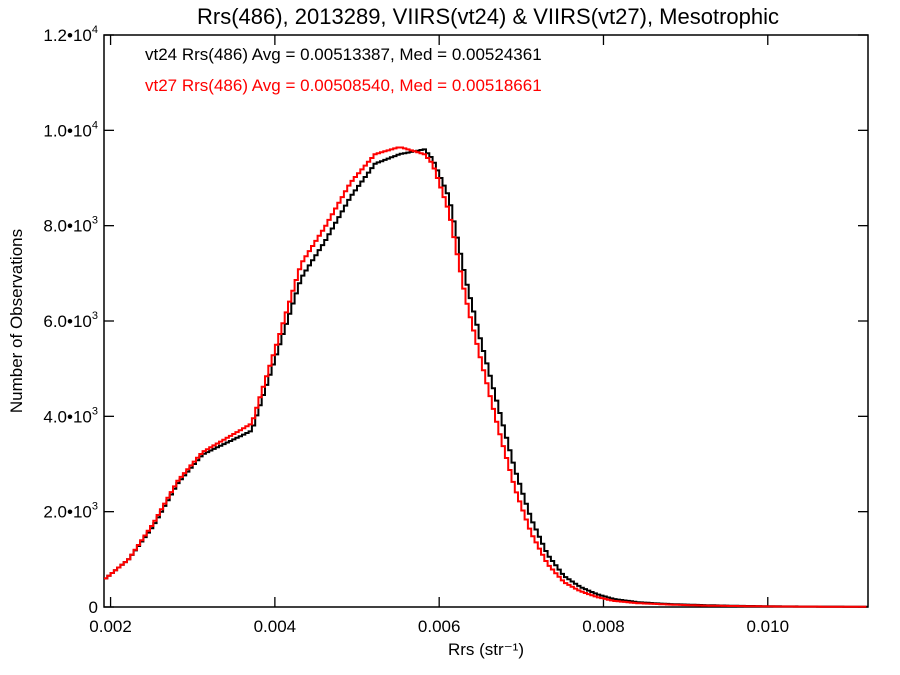 This screenshot has height=675, width=900. I want to click on x-tick-label: 0.008, so click(603, 626).